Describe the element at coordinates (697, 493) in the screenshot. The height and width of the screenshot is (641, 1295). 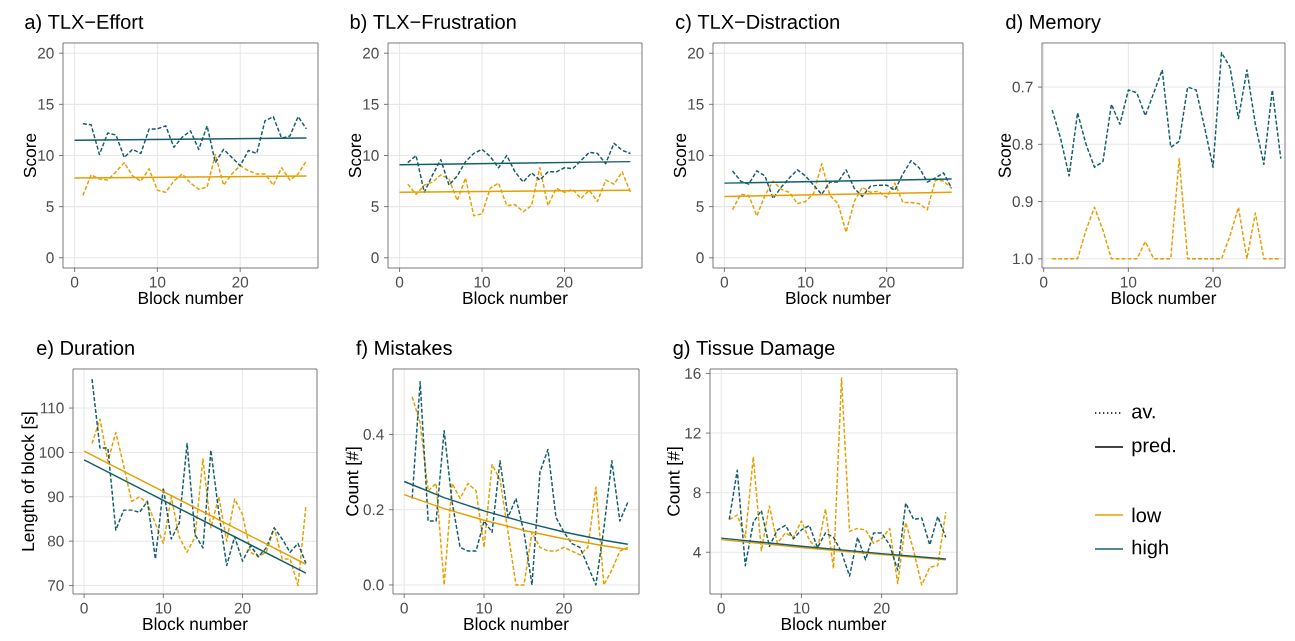
I see `y-tick-label: 8` at that location.